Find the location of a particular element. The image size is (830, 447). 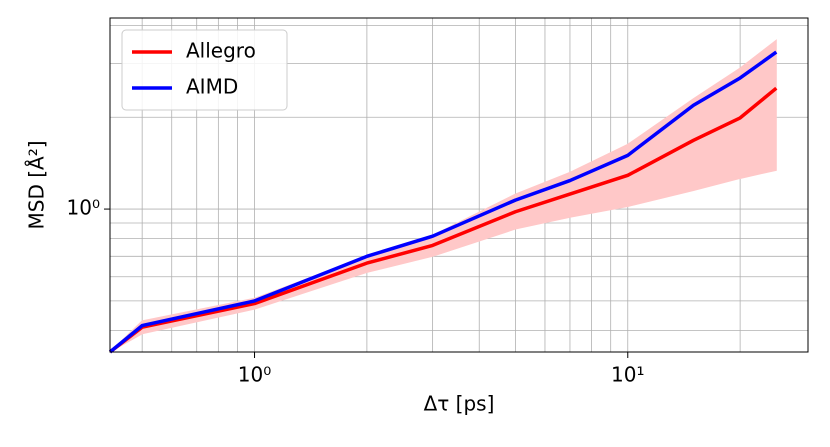

legend-box is located at coordinates (204, 70).